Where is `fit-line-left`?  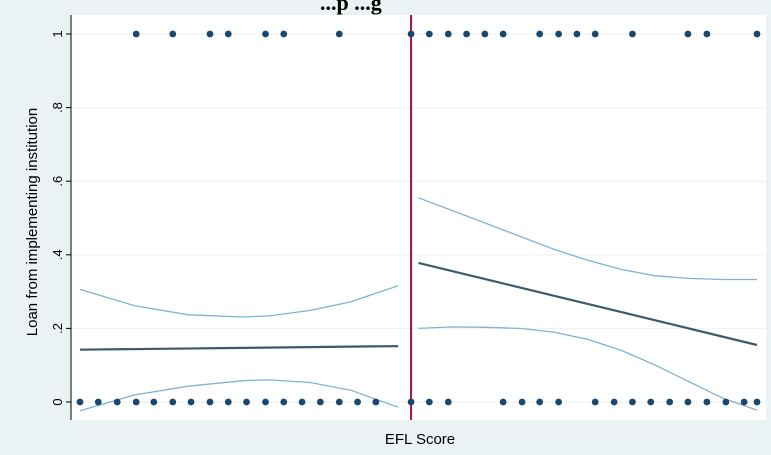
fit-line-left is located at coordinates (239, 348).